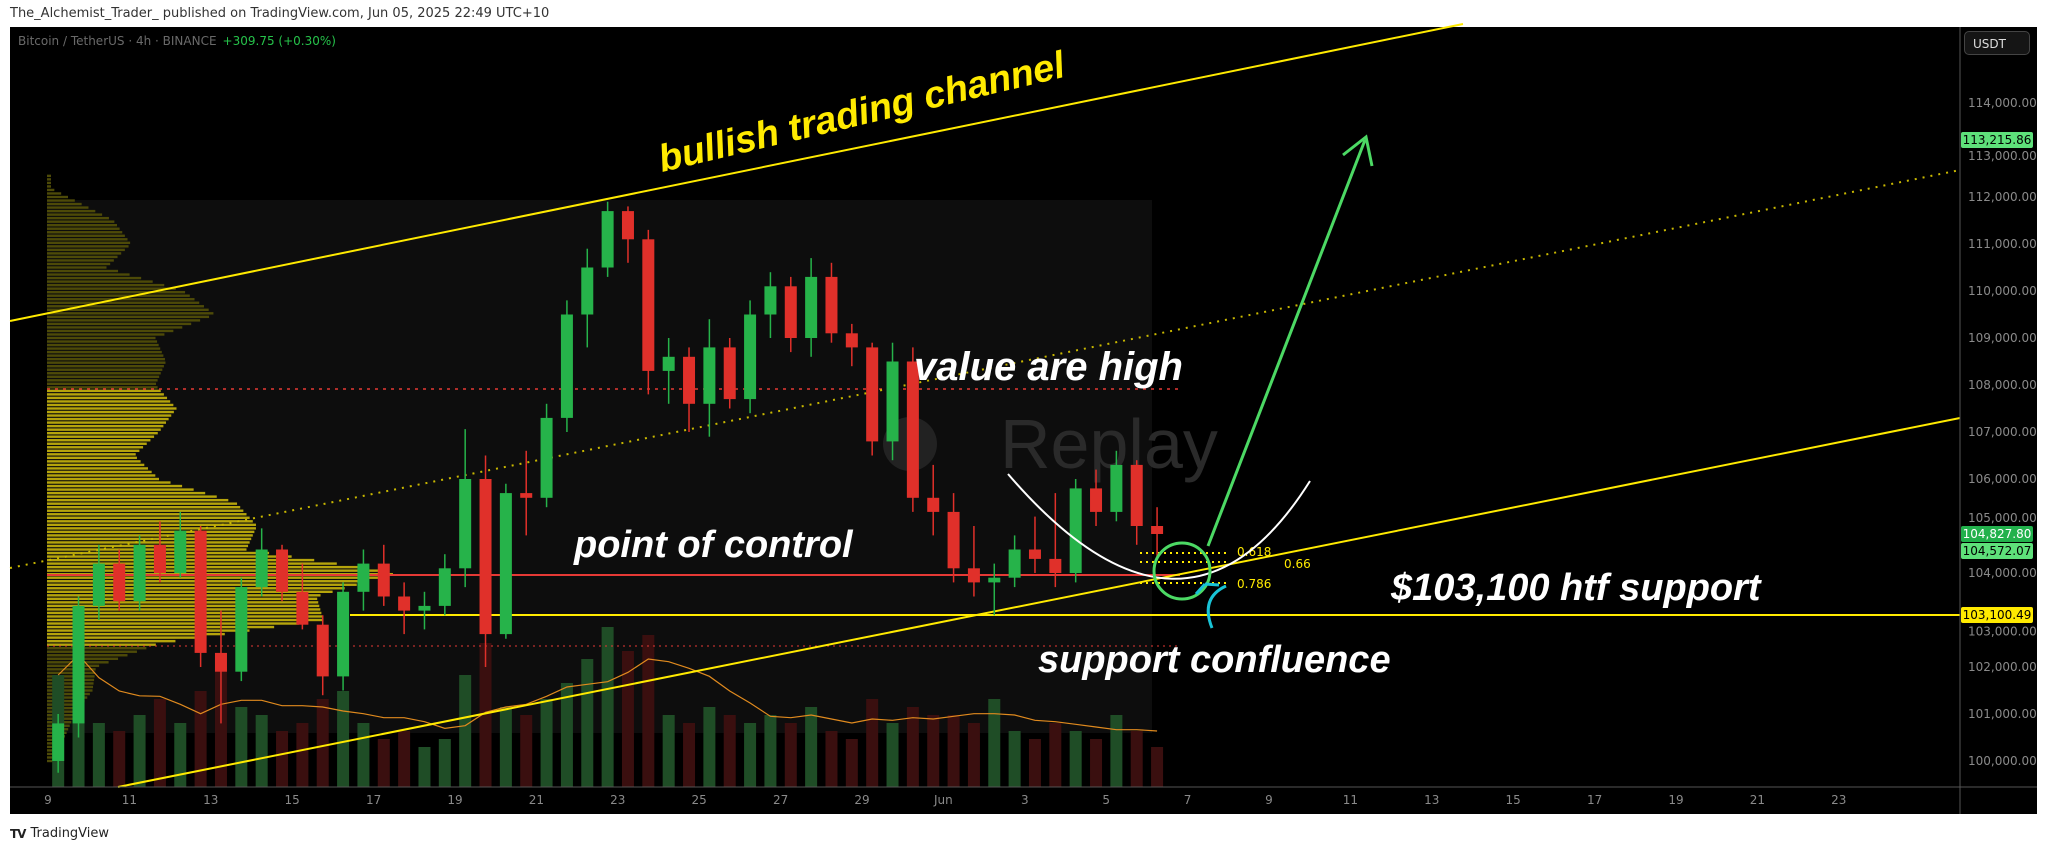 The height and width of the screenshot is (850, 2048). Describe the element at coordinates (1989, 44) in the screenshot. I see `currency-label: USDT` at that location.